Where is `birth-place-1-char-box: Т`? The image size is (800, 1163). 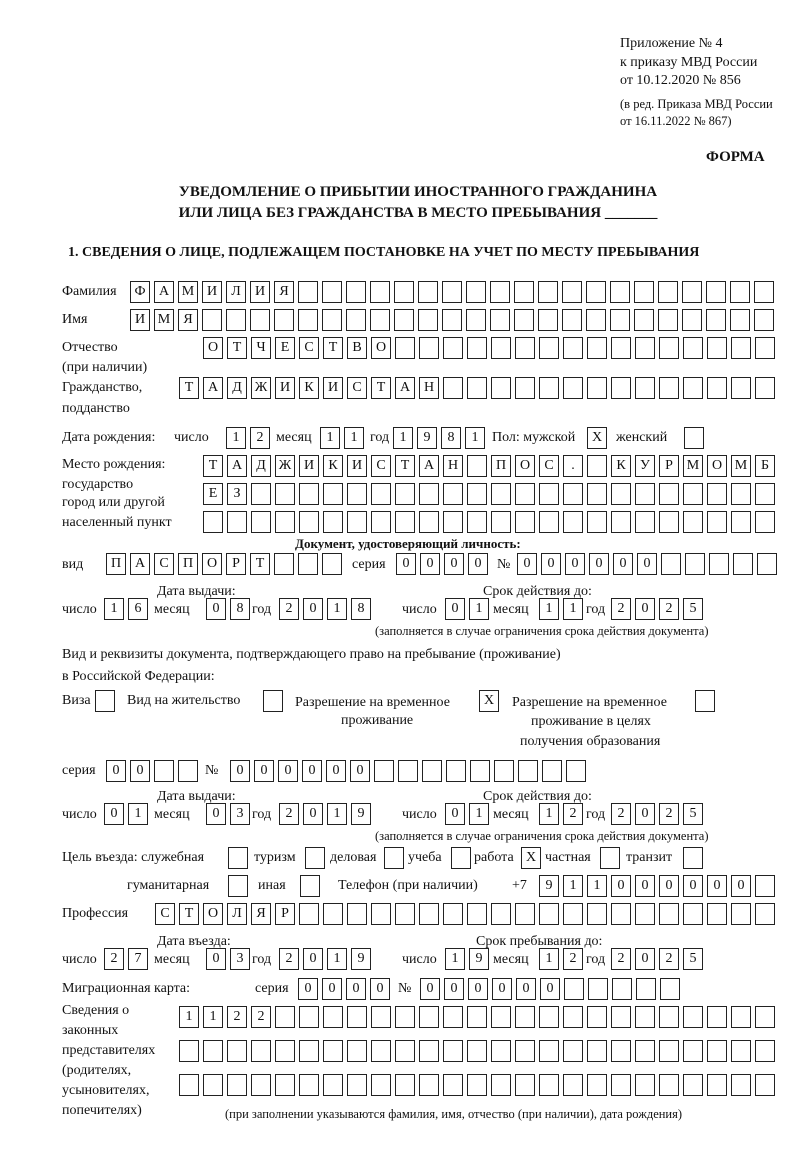 birth-place-1-char-box: Т is located at coordinates (405, 466).